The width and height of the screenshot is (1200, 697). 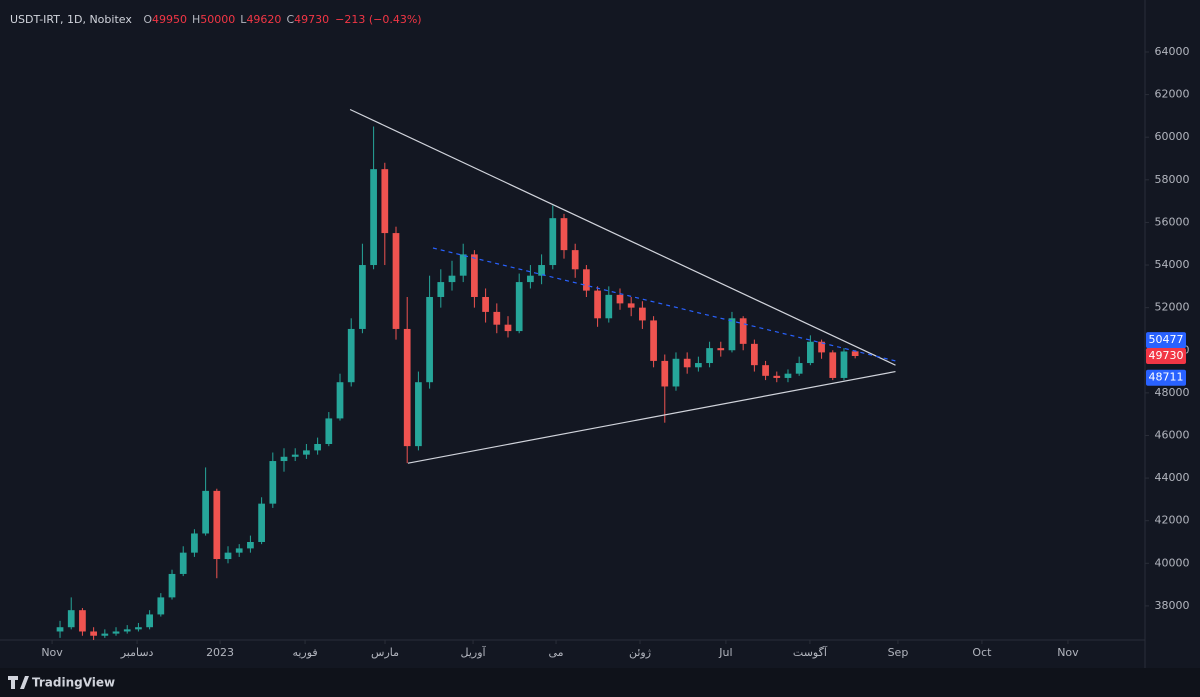 What do you see at coordinates (640, 652) in the screenshot?
I see `x-tick-label: ژوئن` at bounding box center [640, 652].